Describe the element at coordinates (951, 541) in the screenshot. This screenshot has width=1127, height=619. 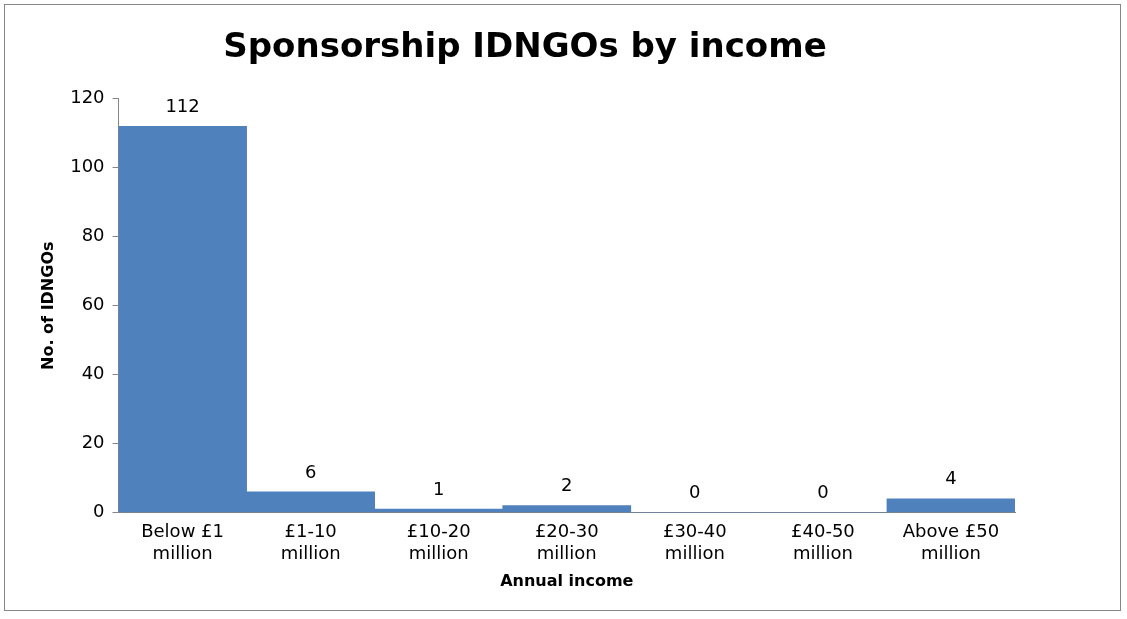
I see `x-tick-label: Above £50 million` at that location.